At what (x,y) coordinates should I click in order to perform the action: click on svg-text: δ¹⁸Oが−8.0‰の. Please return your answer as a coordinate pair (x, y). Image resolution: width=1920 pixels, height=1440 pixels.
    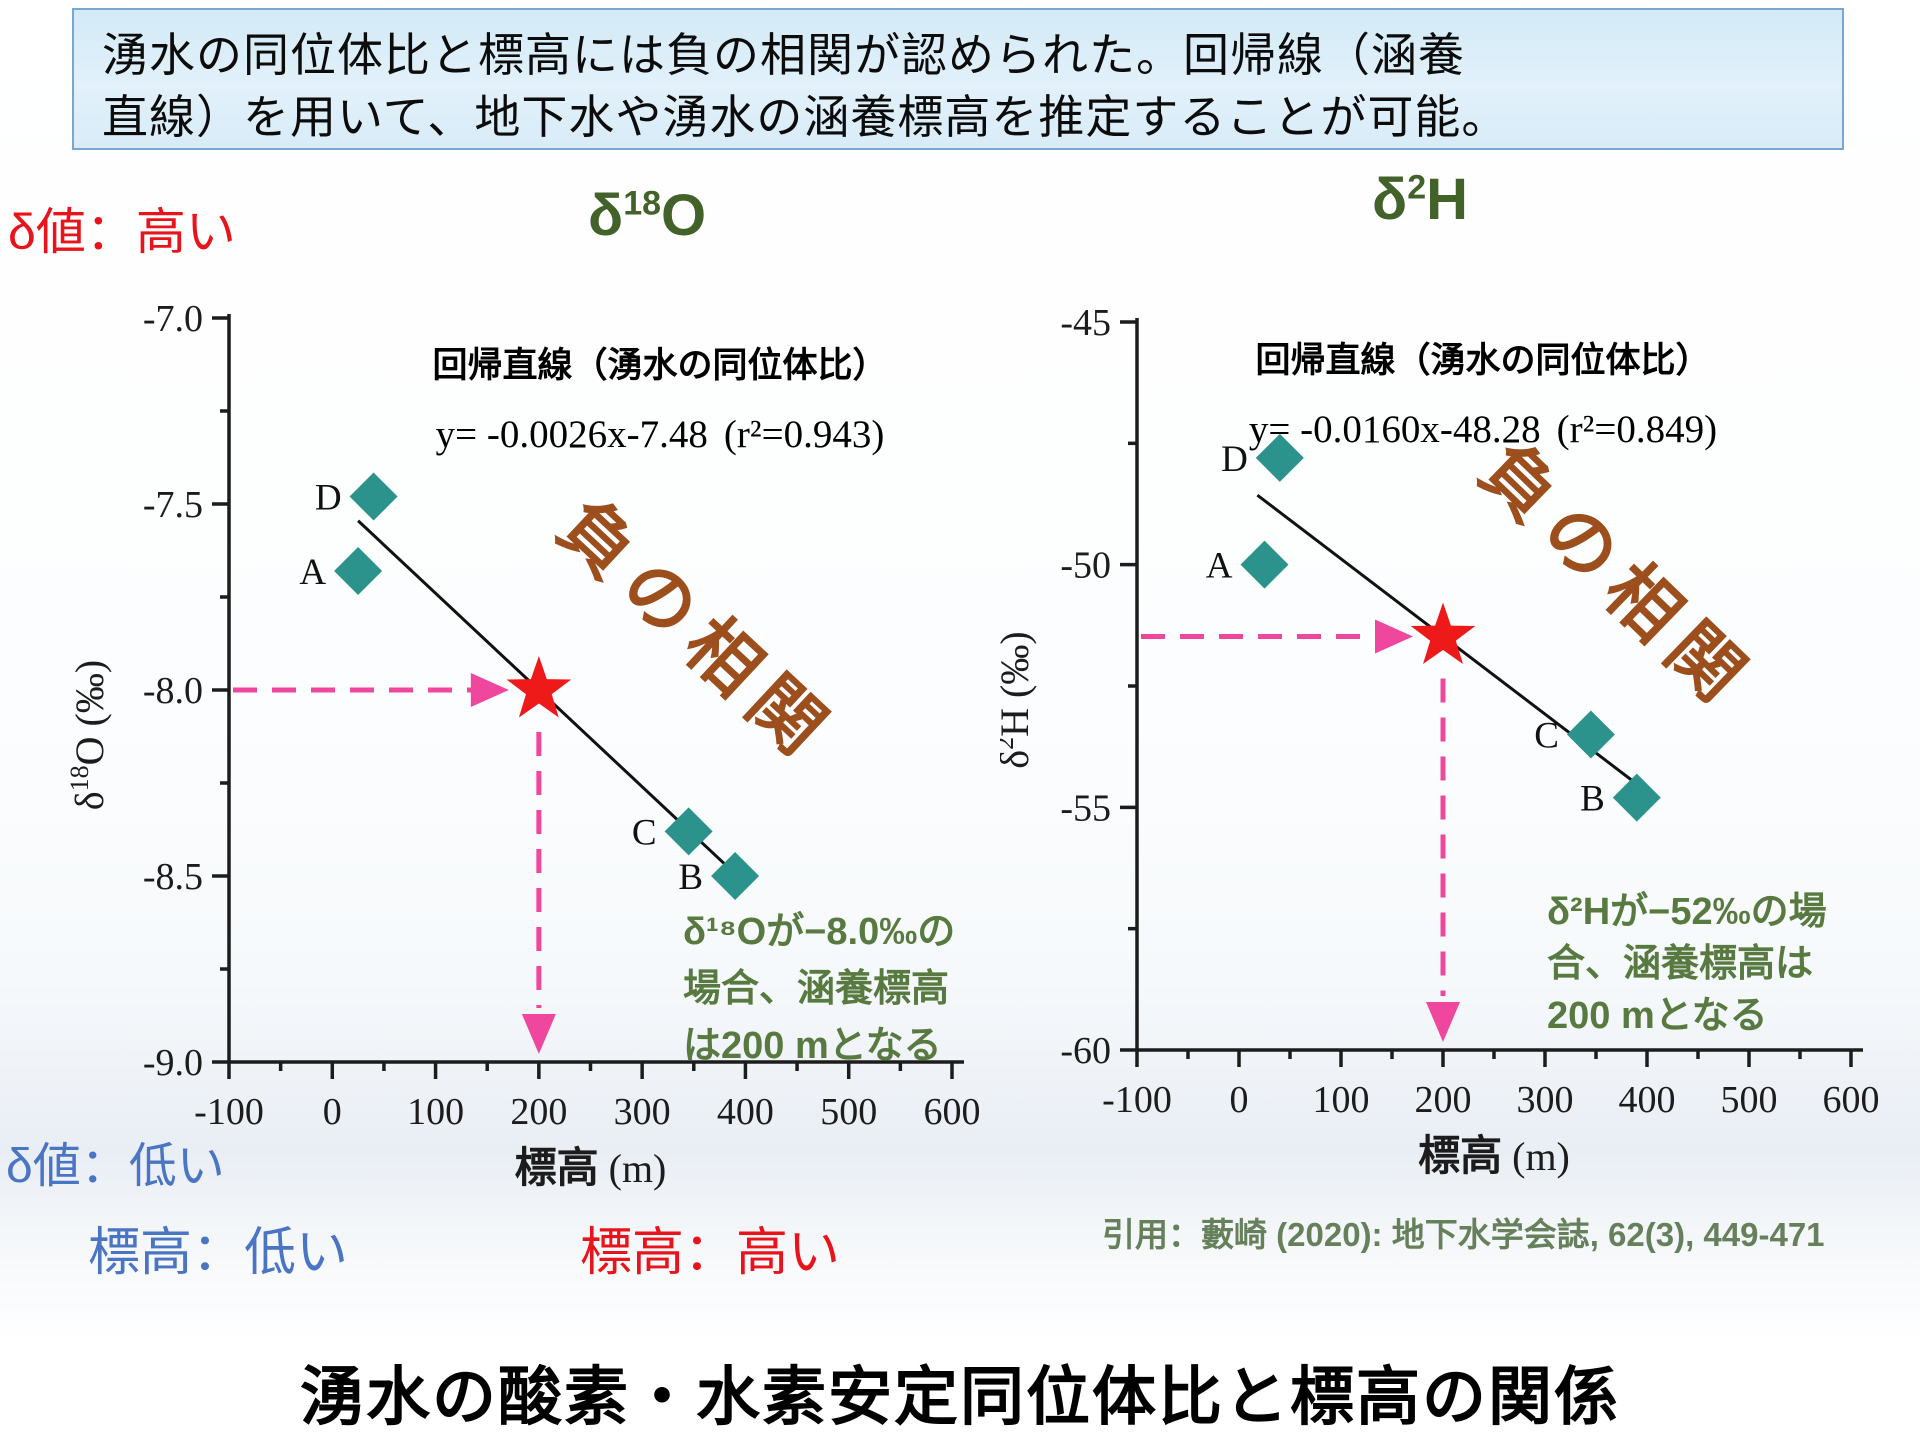
    Looking at the image, I should click on (819, 932).